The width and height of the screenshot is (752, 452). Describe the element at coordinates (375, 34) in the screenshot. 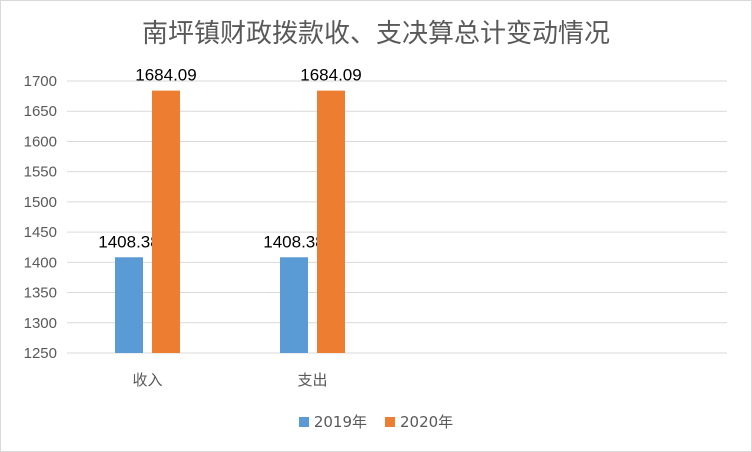

I see `chart-title: 南坪镇财政拨款收、支决算总计变动情况` at that location.